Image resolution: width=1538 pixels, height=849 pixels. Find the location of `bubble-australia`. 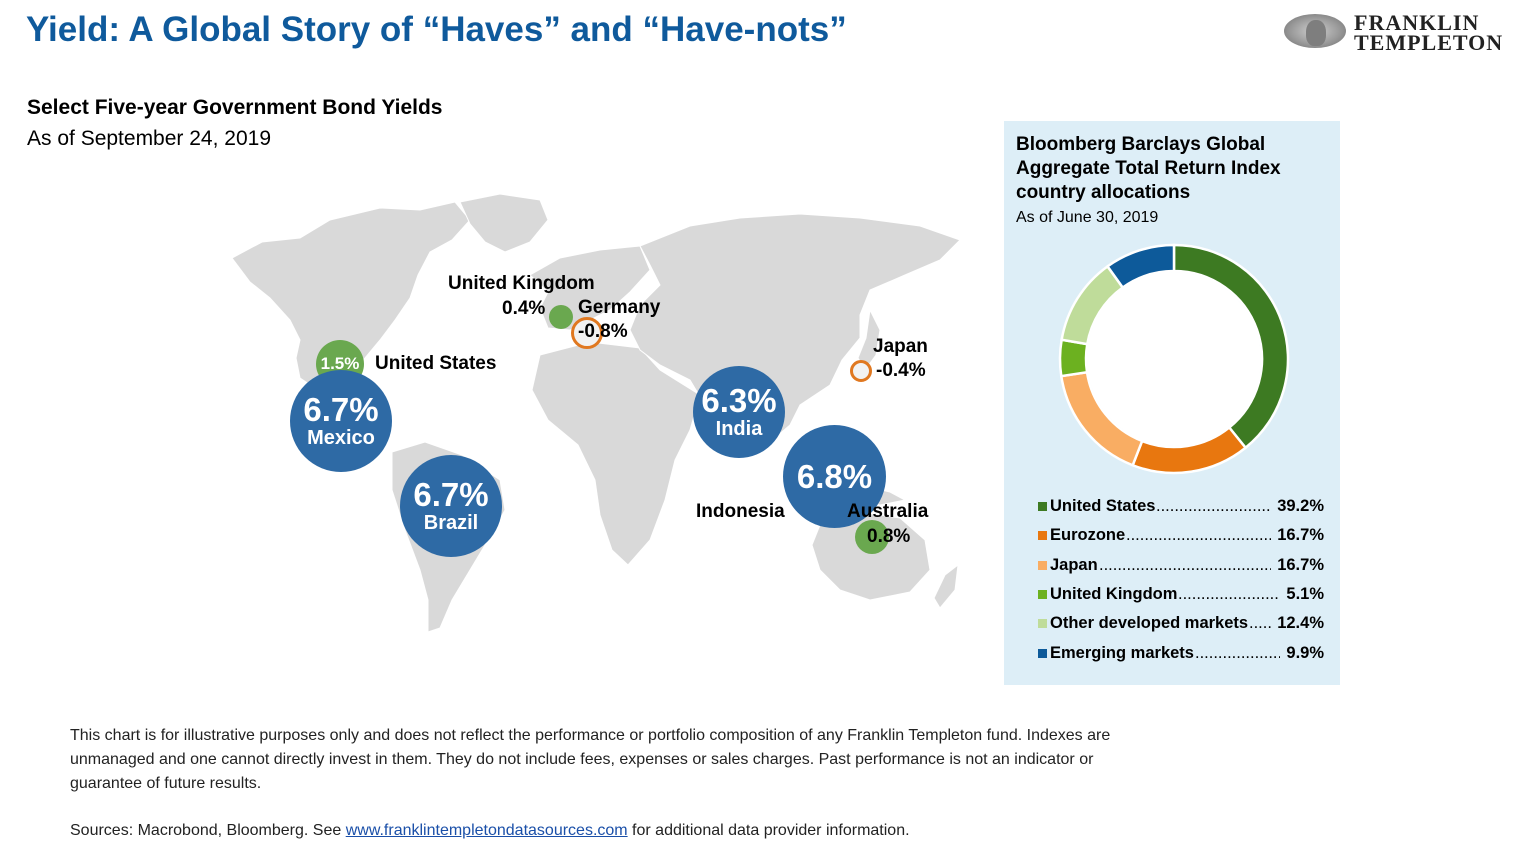

bubble-australia is located at coordinates (872, 537).